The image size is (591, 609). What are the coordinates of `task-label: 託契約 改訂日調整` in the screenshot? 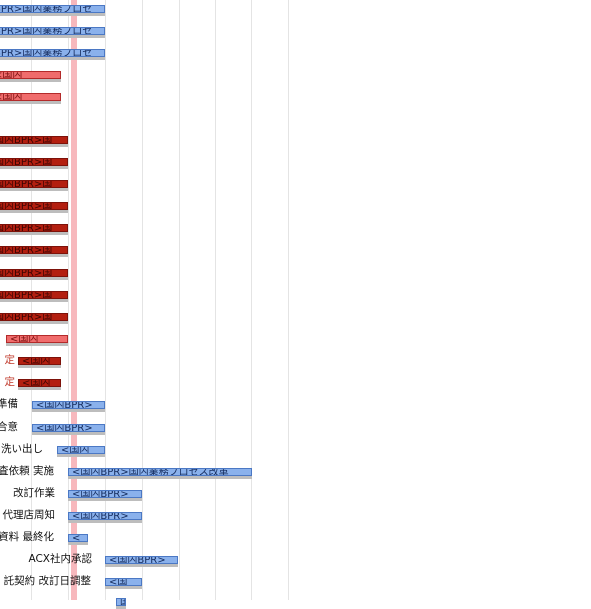 It's located at (47, 581).